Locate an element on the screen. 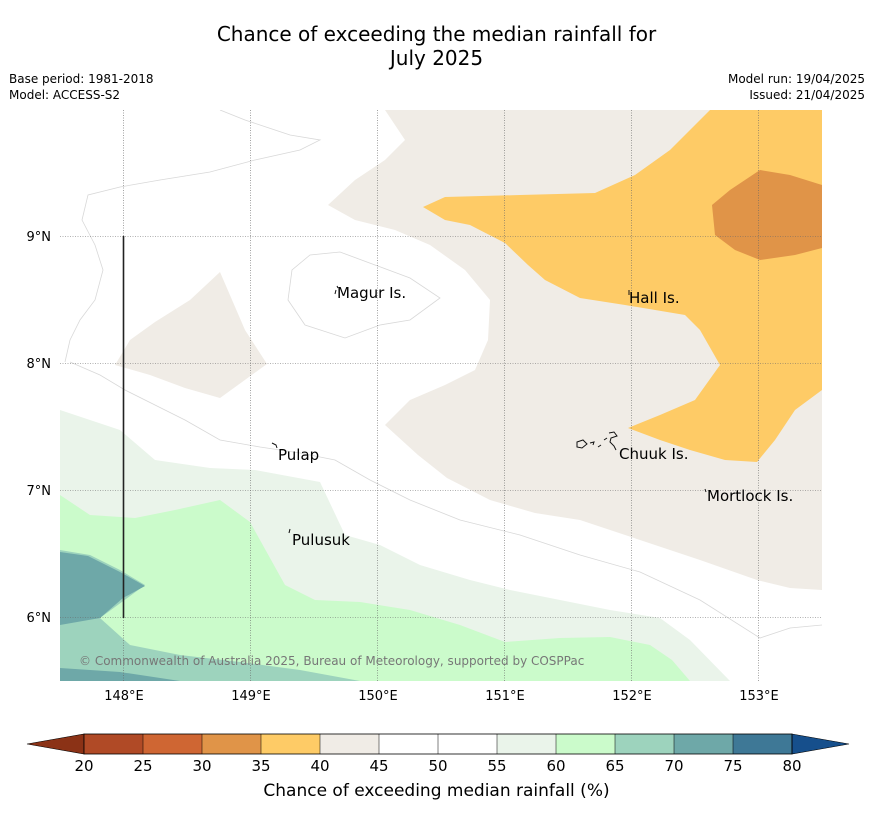 The height and width of the screenshot is (816, 873). chuuk-islands-mark is located at coordinates (597, 441).